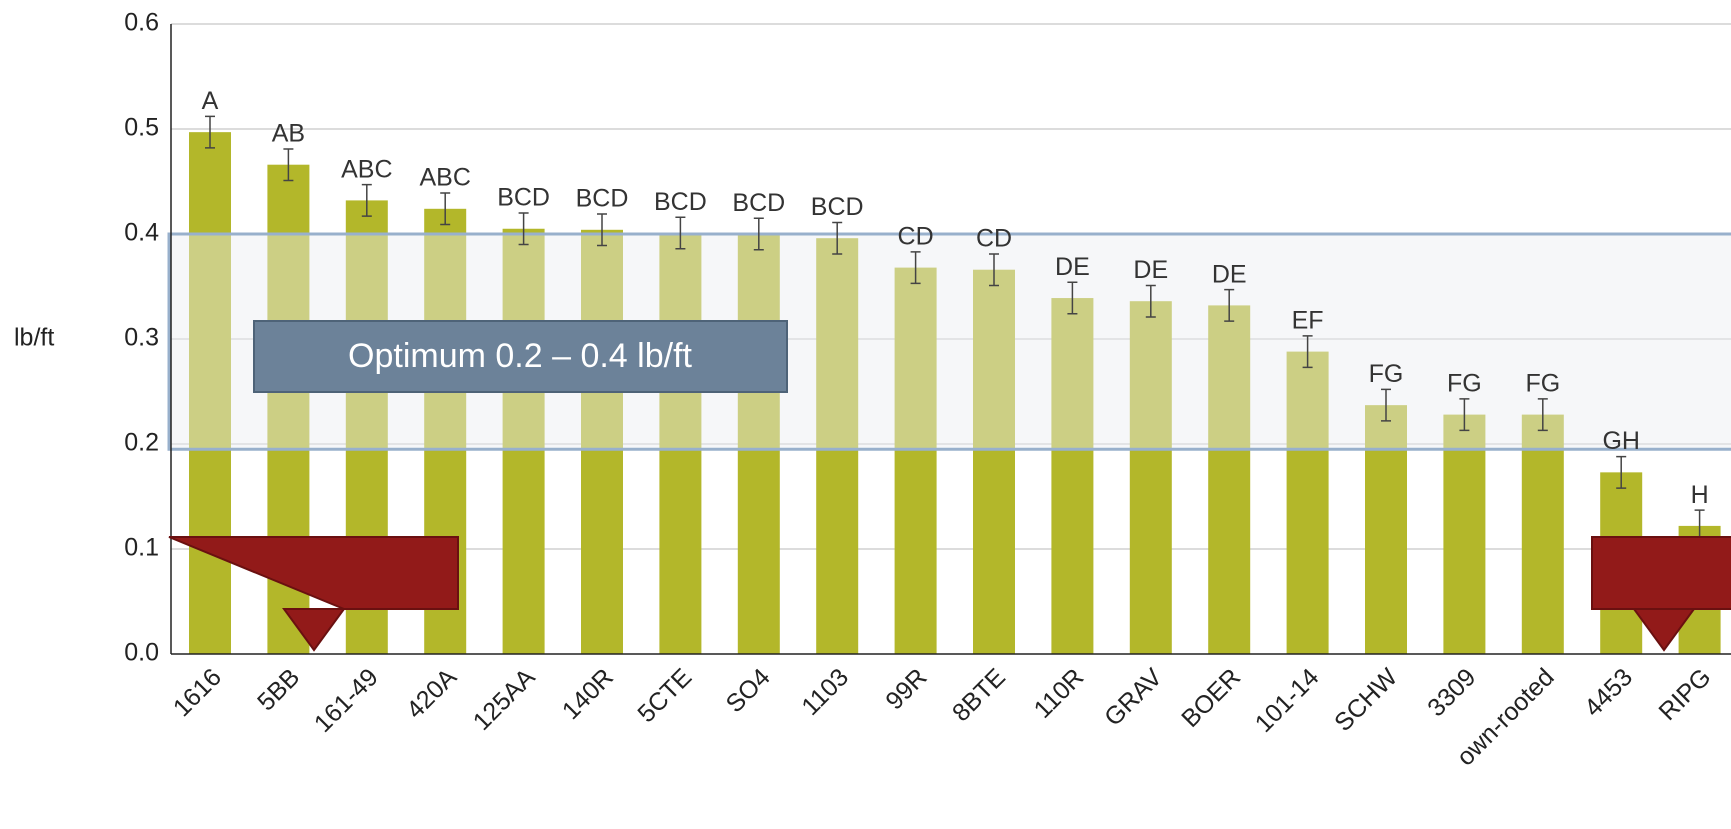 This screenshot has height=829, width=1731. I want to click on significance-letter: AB, so click(288, 134).